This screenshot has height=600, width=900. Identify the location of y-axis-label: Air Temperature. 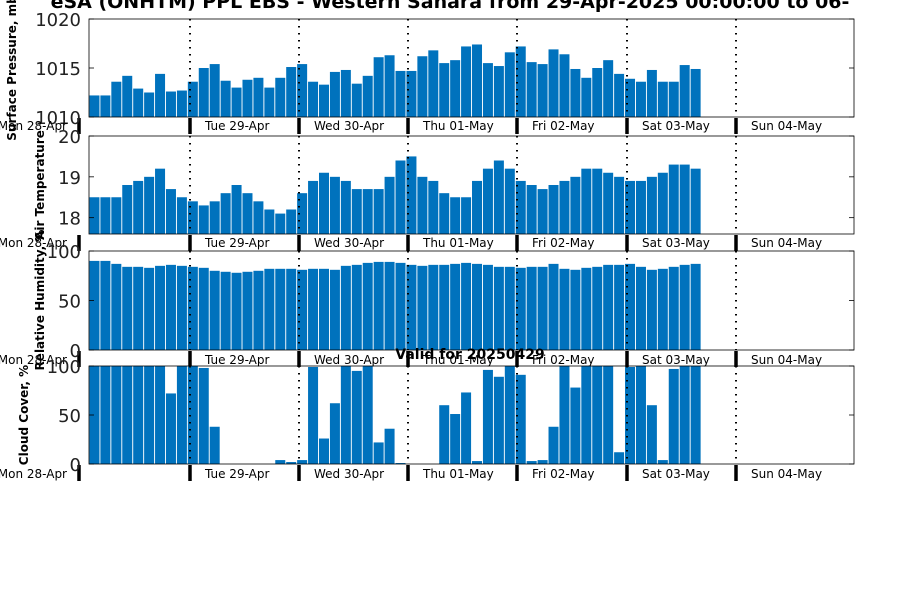
(40, 185).